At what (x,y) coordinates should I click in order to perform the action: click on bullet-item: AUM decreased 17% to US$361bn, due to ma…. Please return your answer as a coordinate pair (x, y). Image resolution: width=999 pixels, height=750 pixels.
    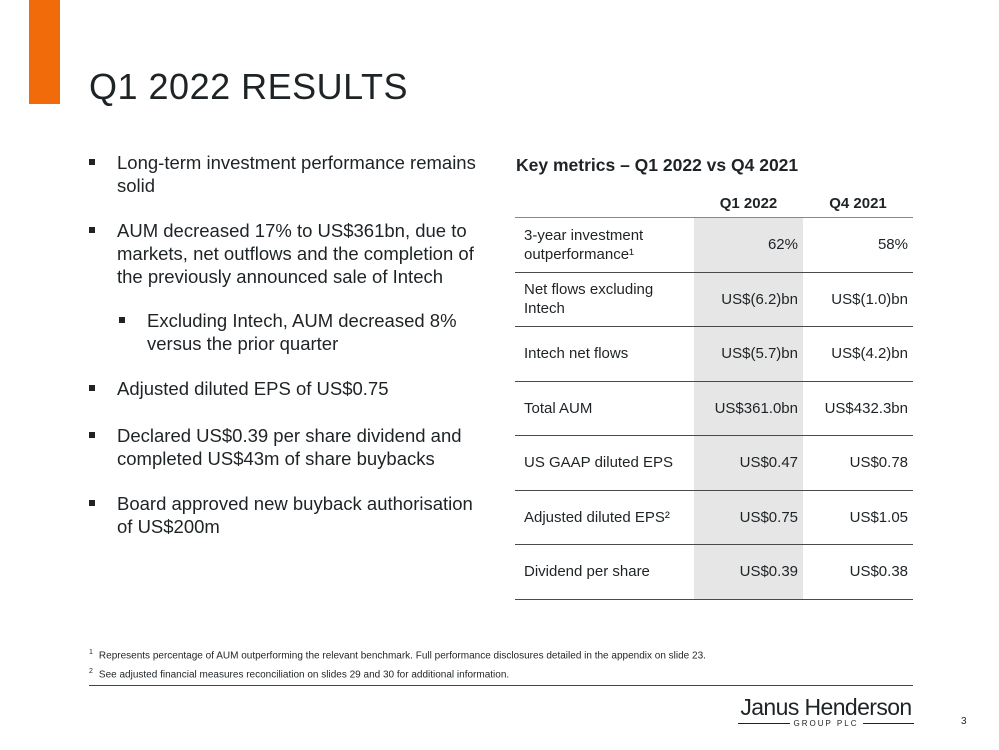
    Looking at the image, I should click on (288, 253).